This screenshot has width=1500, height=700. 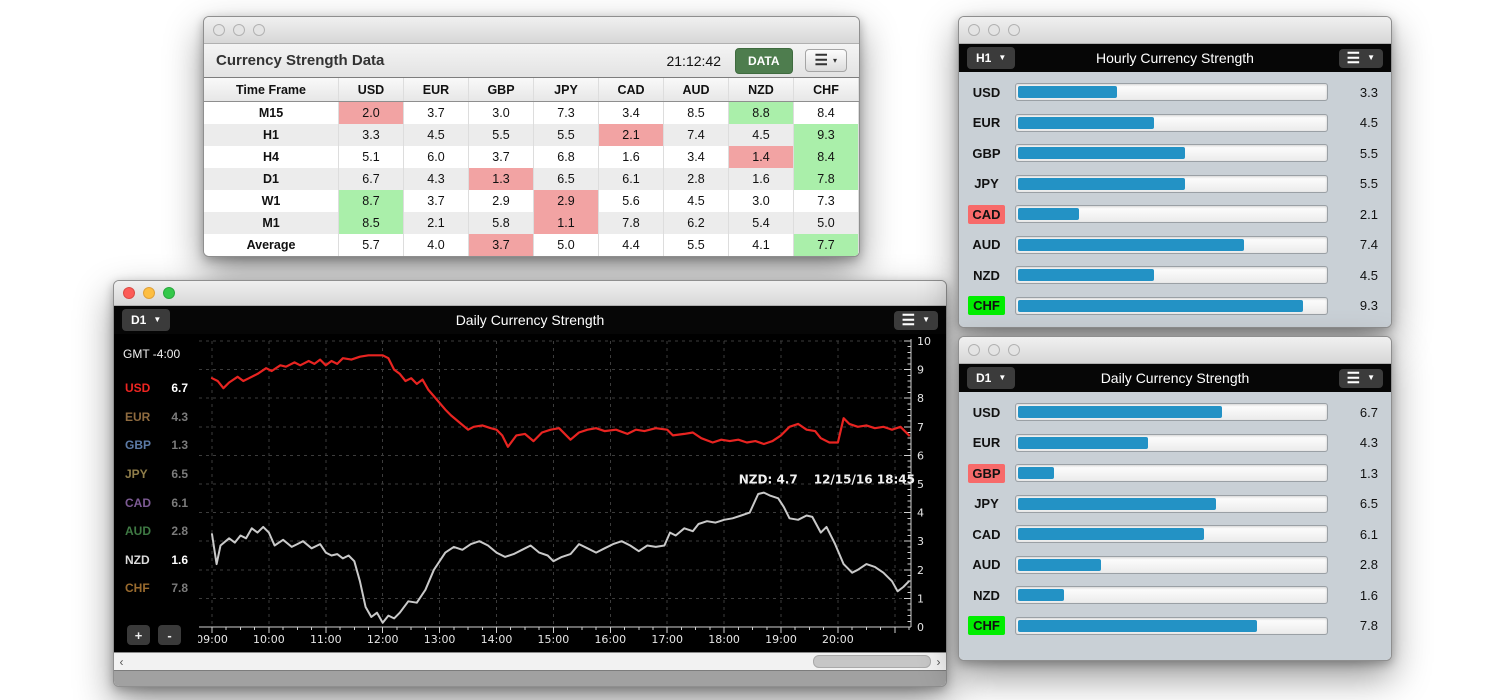 I want to click on clock: 21:12:42, so click(x=693, y=60).